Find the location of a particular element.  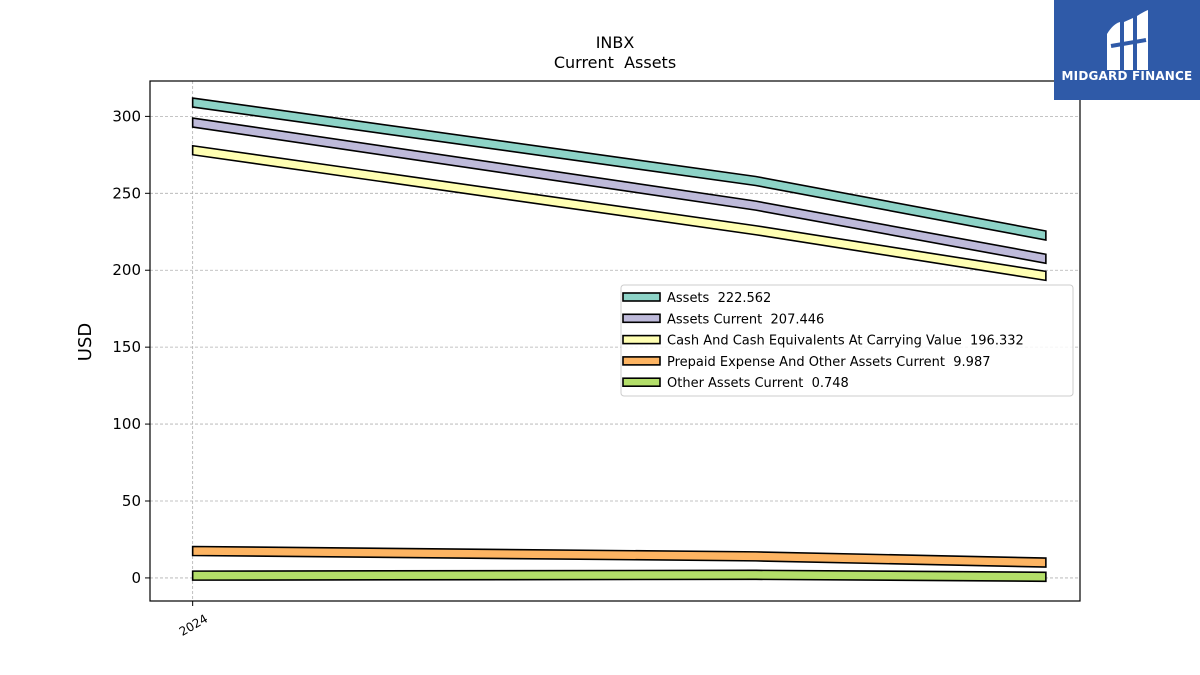

chart-title: INBX is located at coordinates (615, 42).